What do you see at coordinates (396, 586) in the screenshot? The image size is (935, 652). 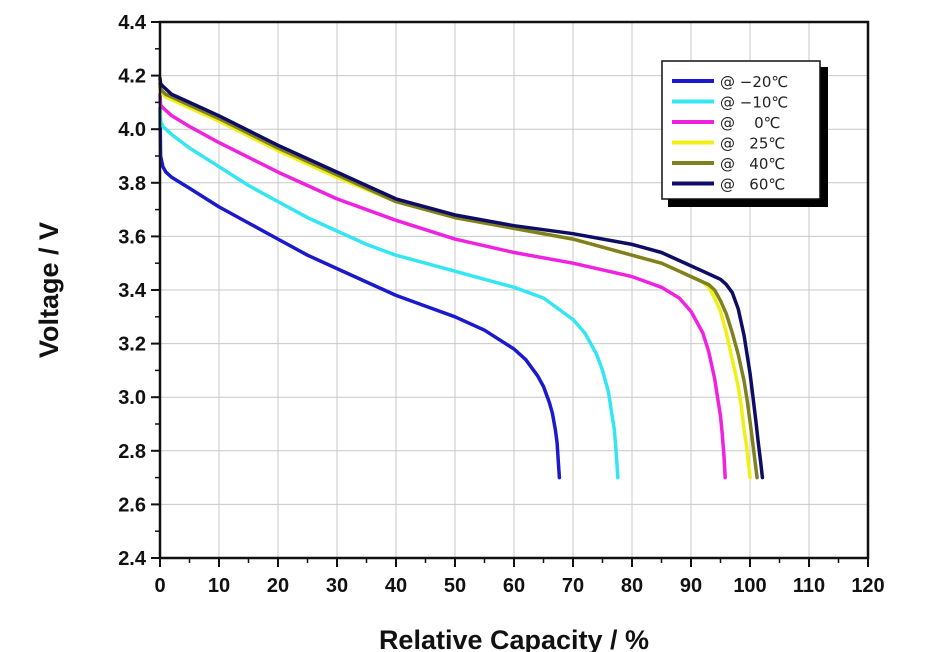 I see `x-tick-label: 40` at bounding box center [396, 586].